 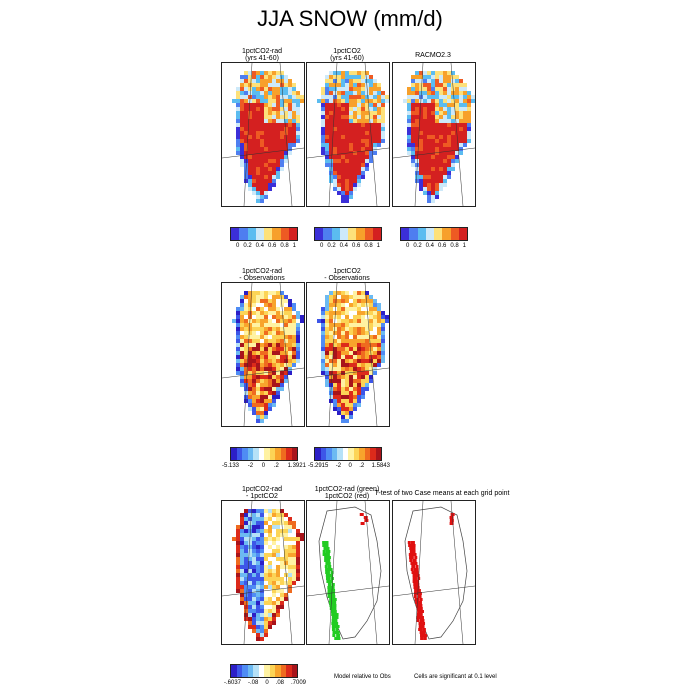 I want to click on map-1pctco2-rad-snow, so click(x=263, y=134).